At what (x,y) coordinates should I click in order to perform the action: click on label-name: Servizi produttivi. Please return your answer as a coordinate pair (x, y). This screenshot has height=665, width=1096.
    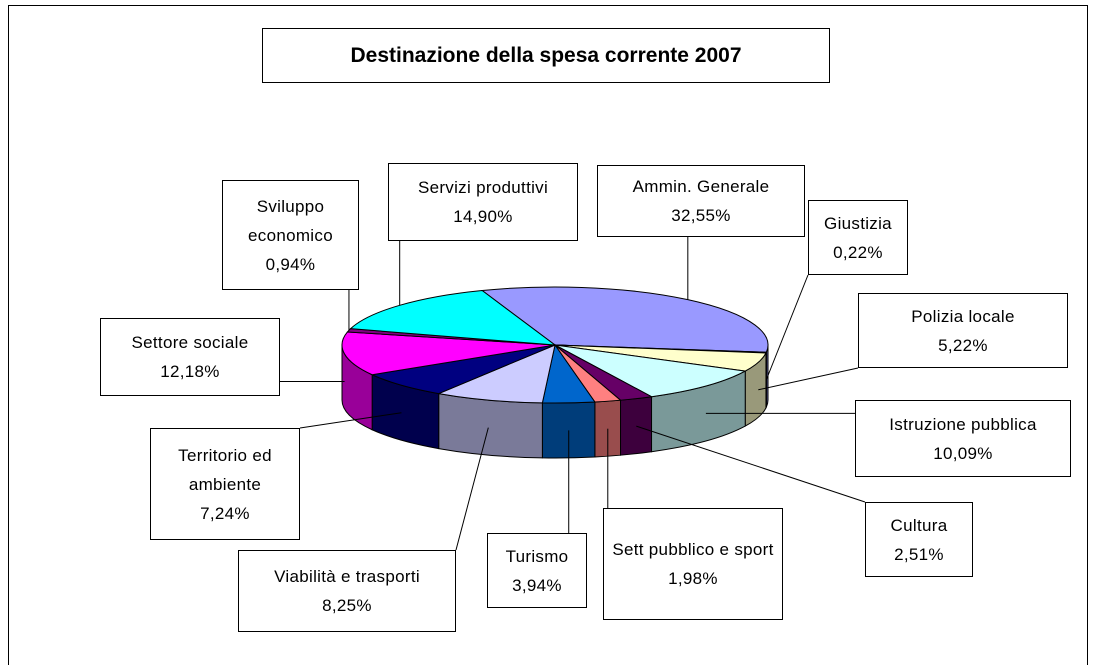
    Looking at the image, I should click on (483, 187).